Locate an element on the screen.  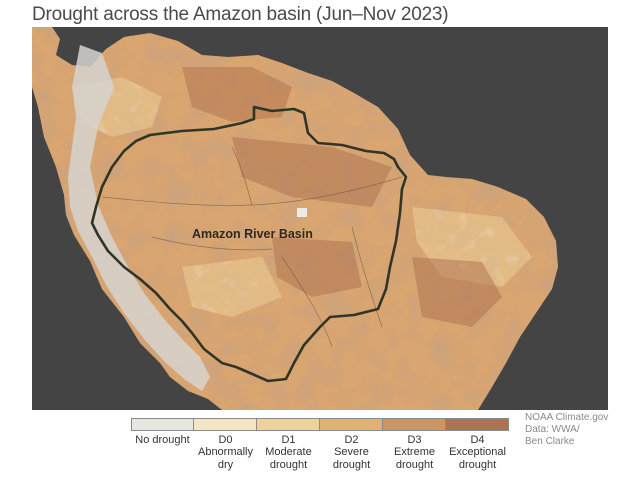
legend-item: D1 Moderate drought is located at coordinates (288, 445).